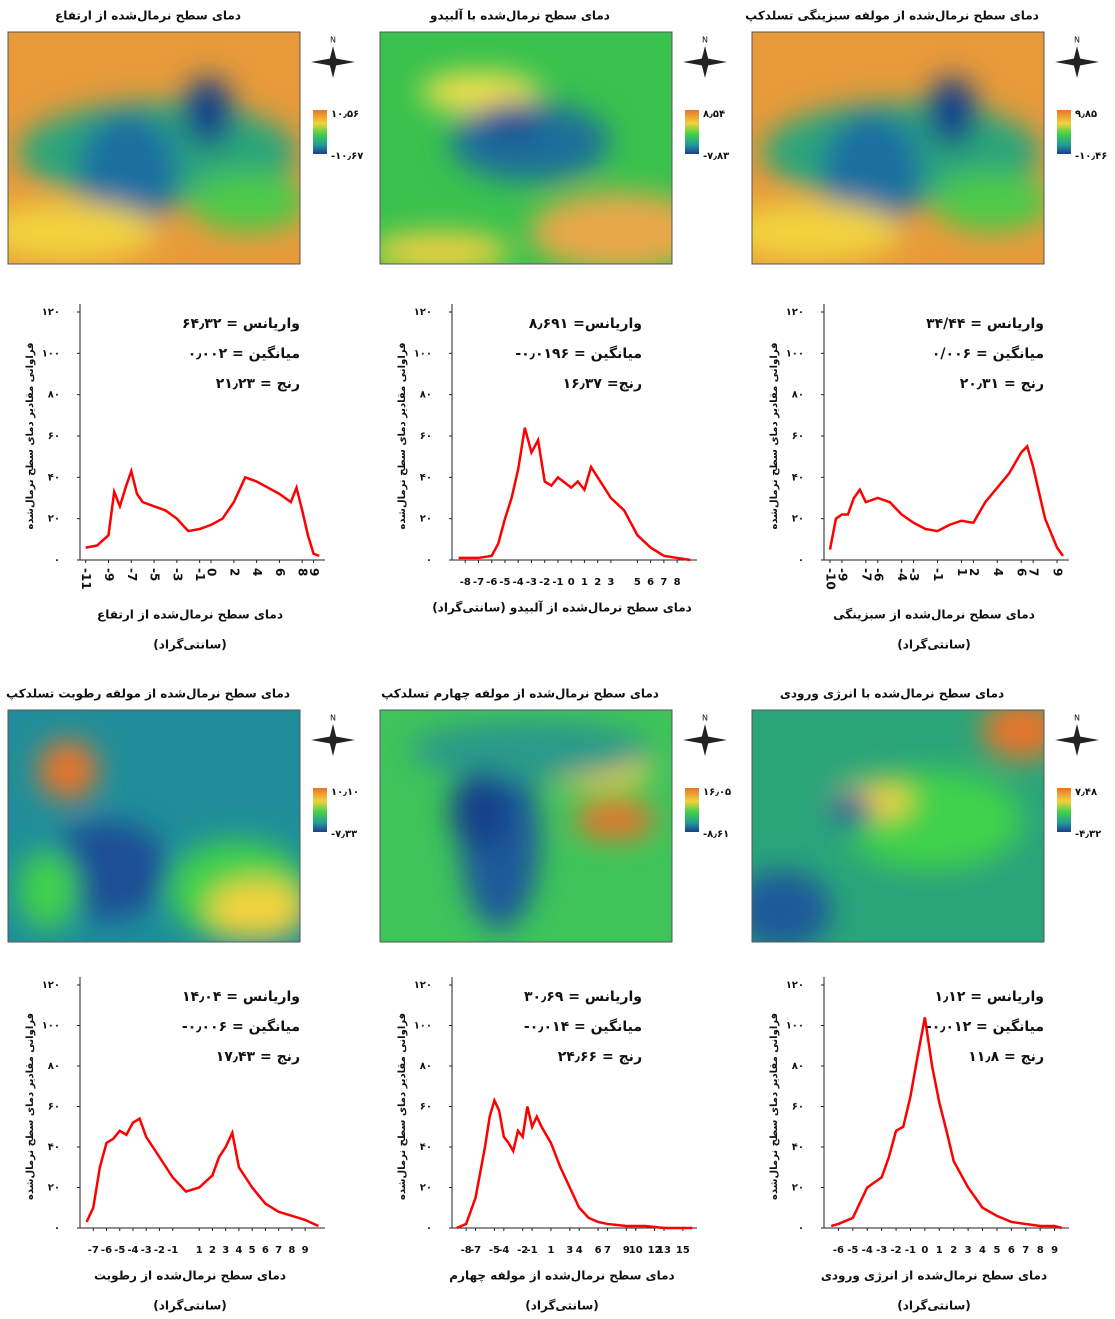 The height and width of the screenshot is (1319, 1115). Describe the element at coordinates (934, 1306) in the screenshot. I see `x-axis-unit: (سانتی‌گراد)` at that location.